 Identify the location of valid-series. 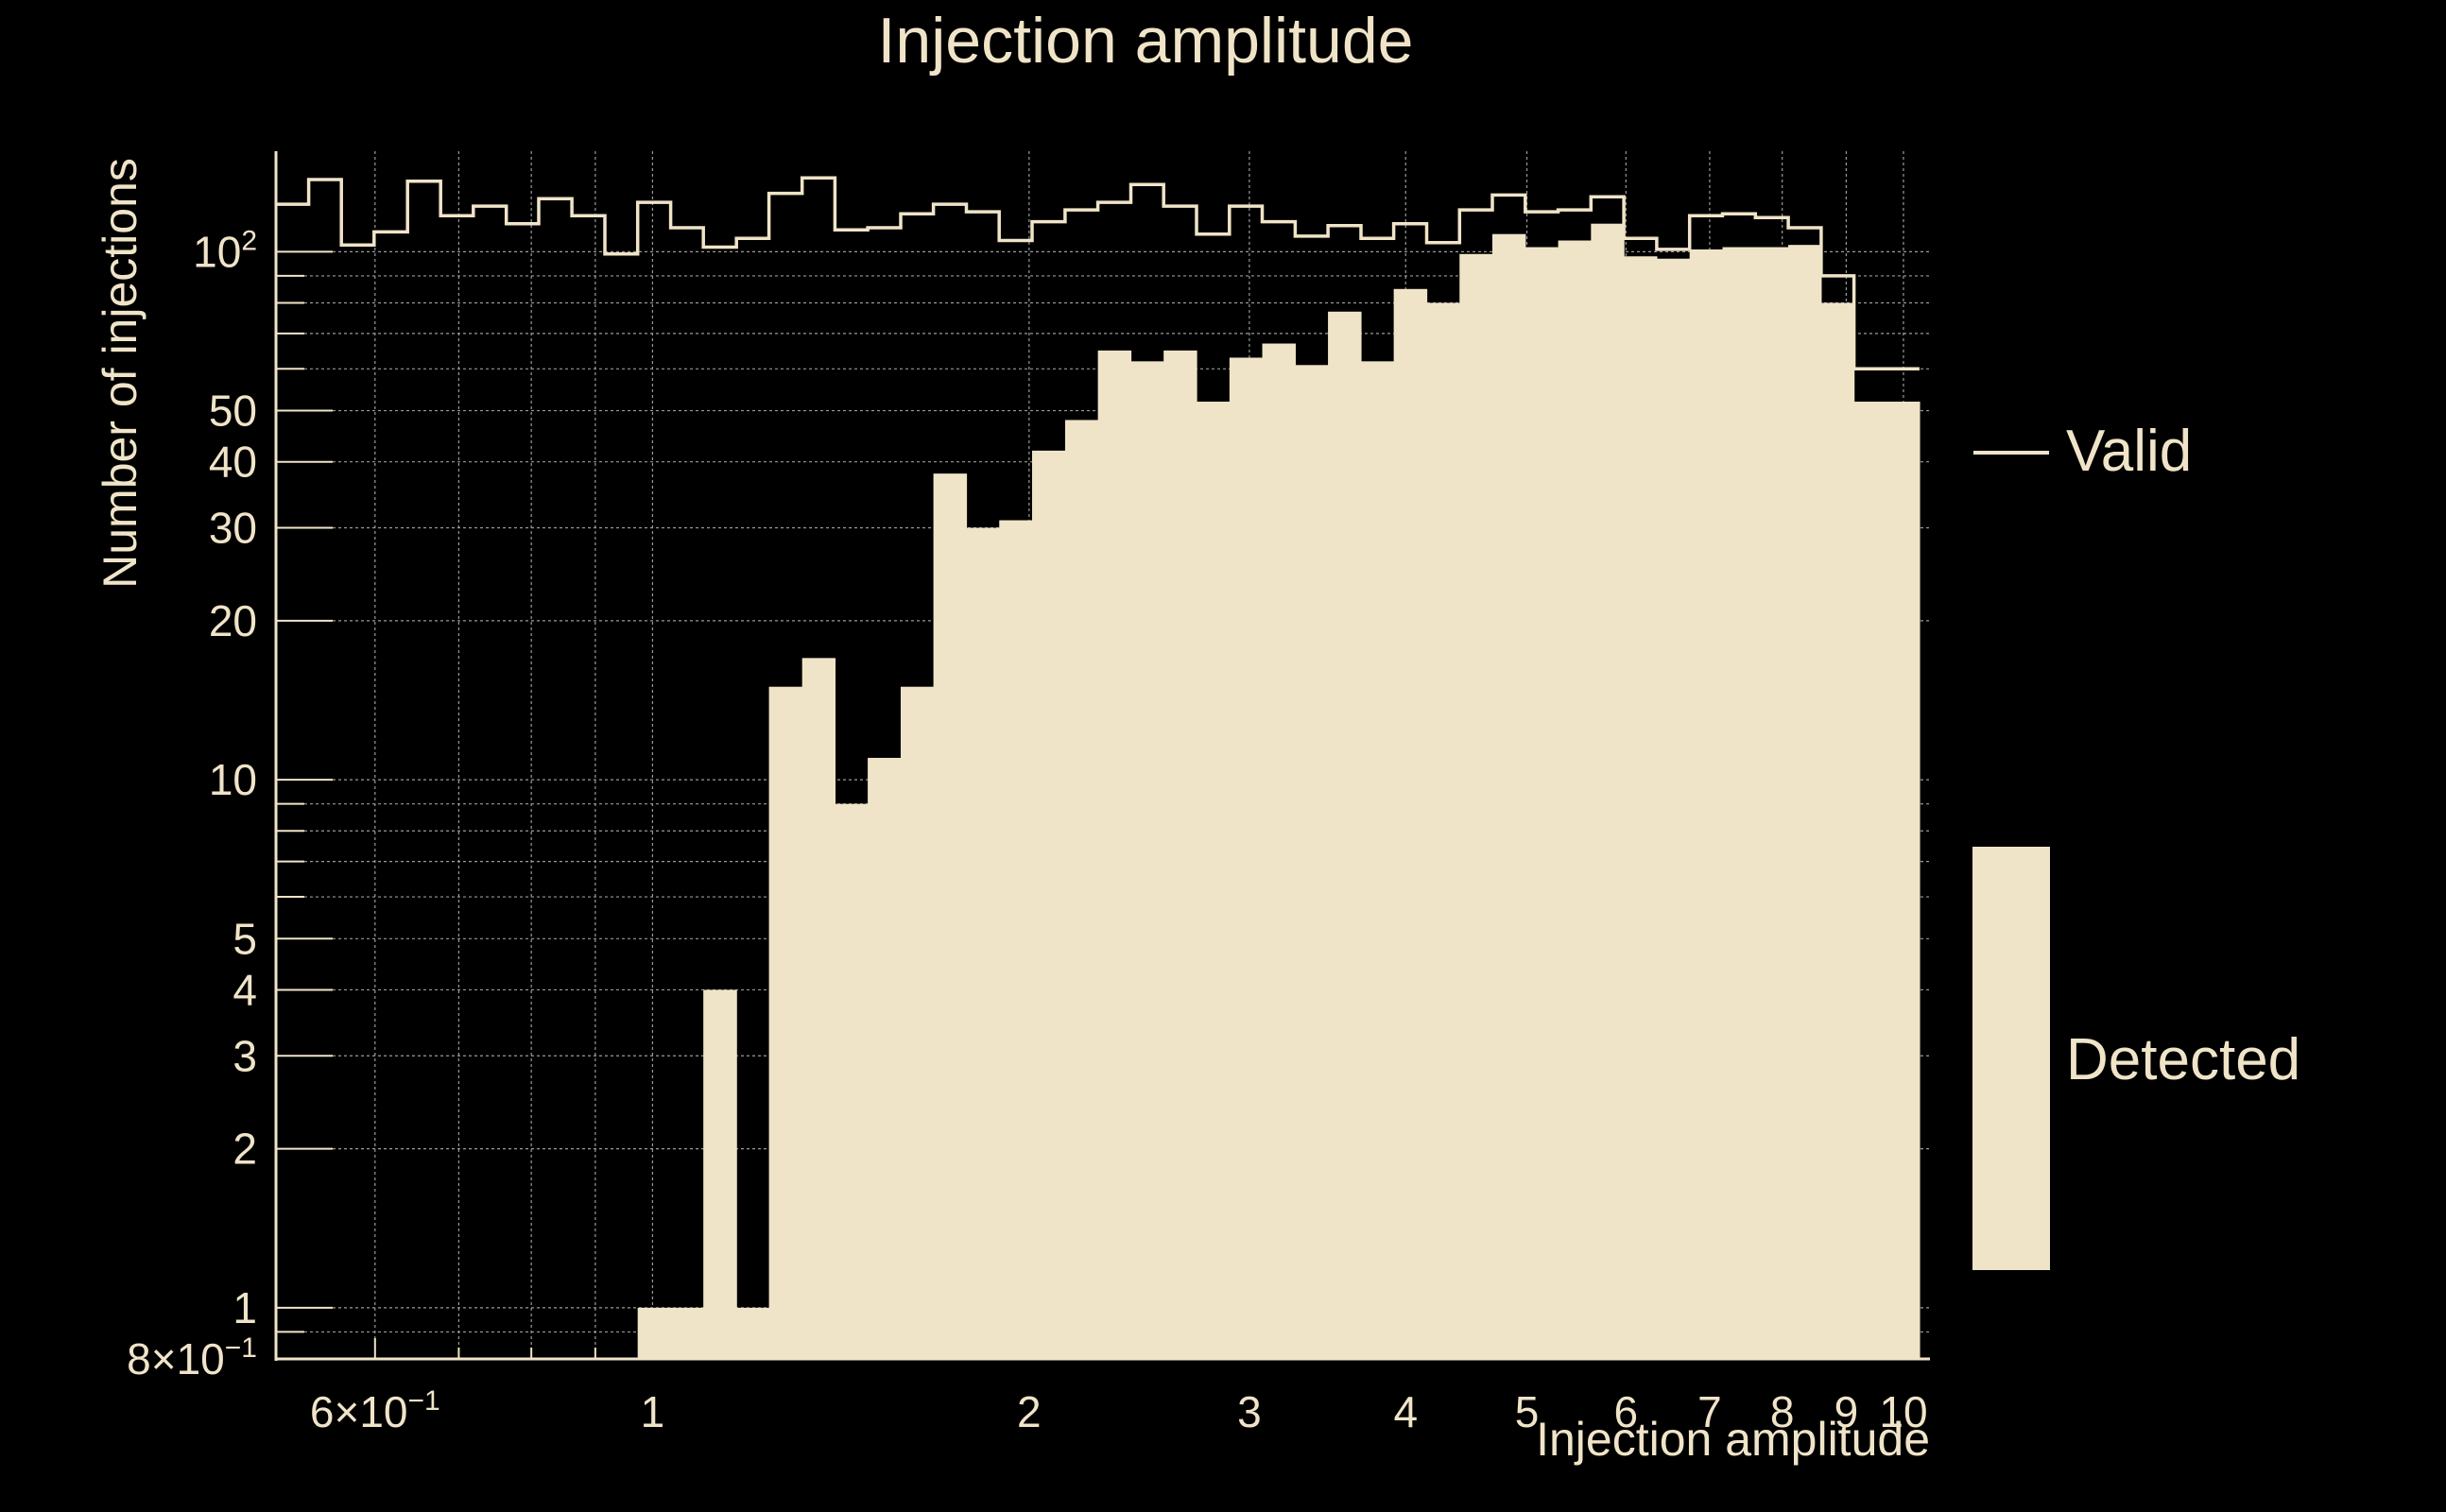
(1098, 273).